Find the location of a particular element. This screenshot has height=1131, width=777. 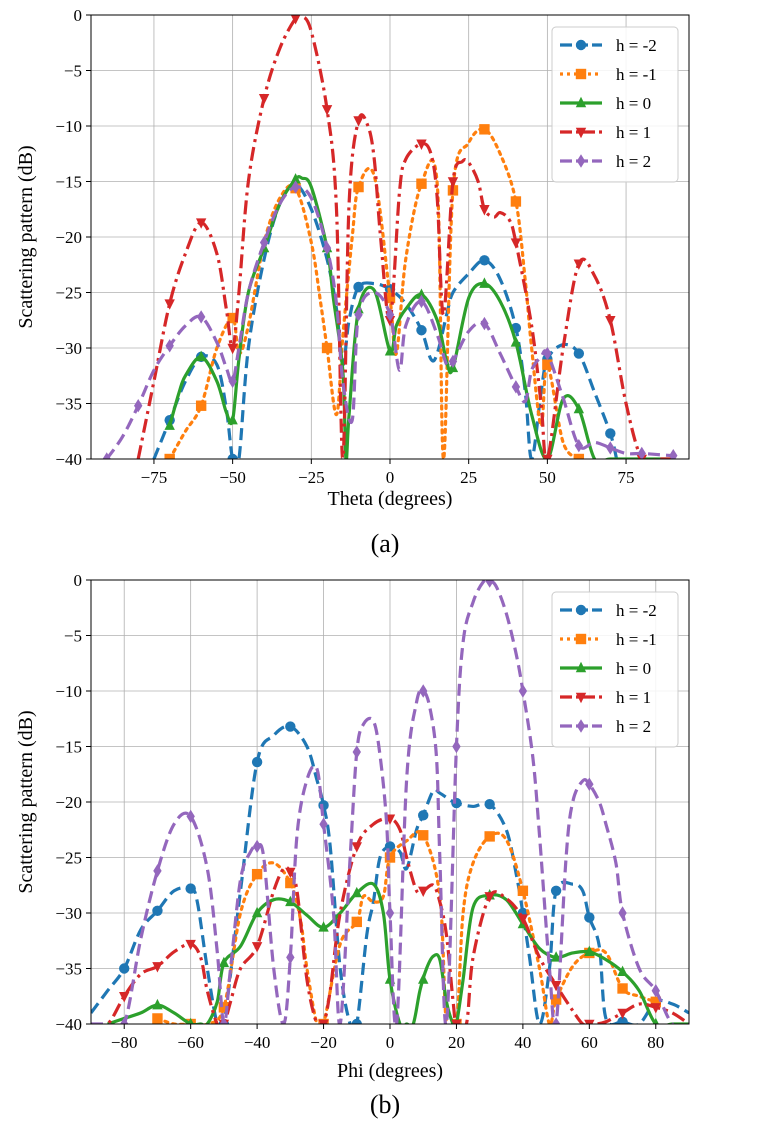

x-tick-label: 40 is located at coordinates (522, 1042).